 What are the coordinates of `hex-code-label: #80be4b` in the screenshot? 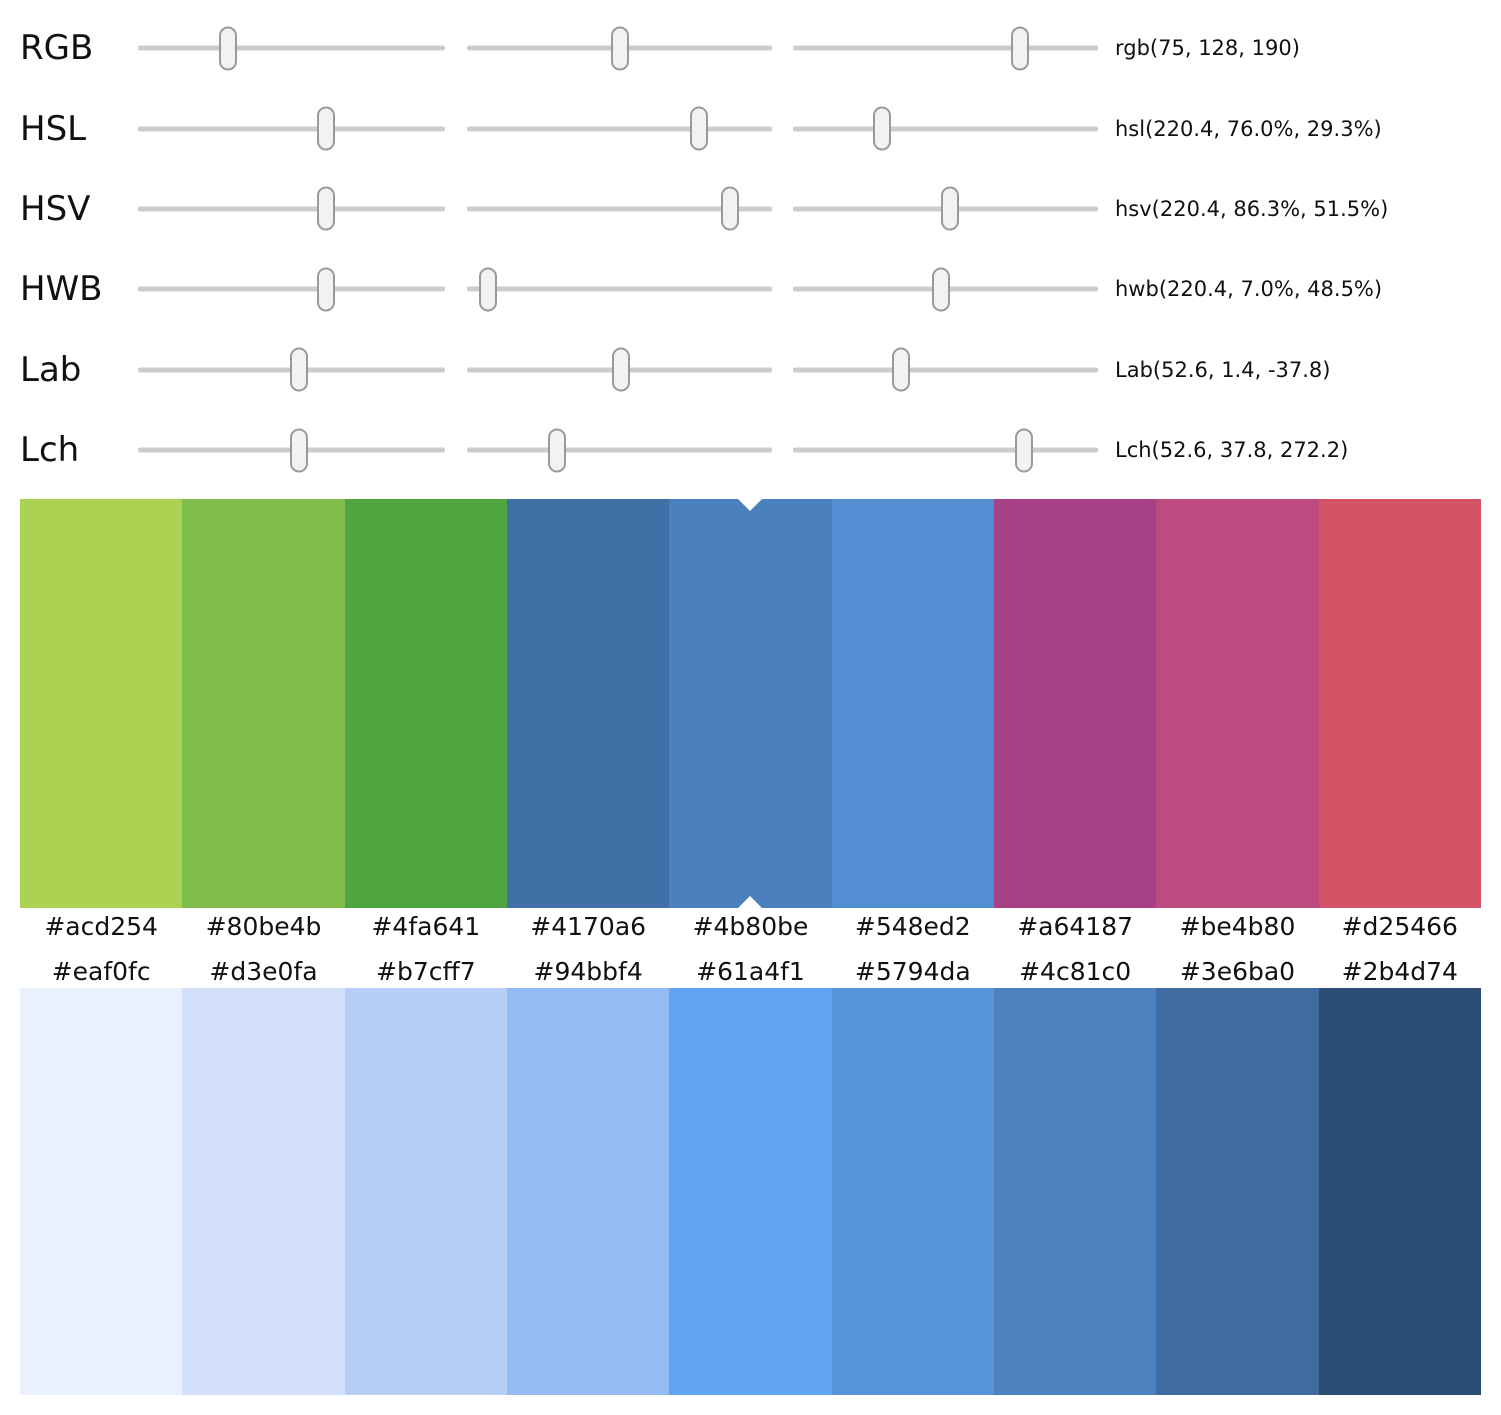 It's located at (263, 926).